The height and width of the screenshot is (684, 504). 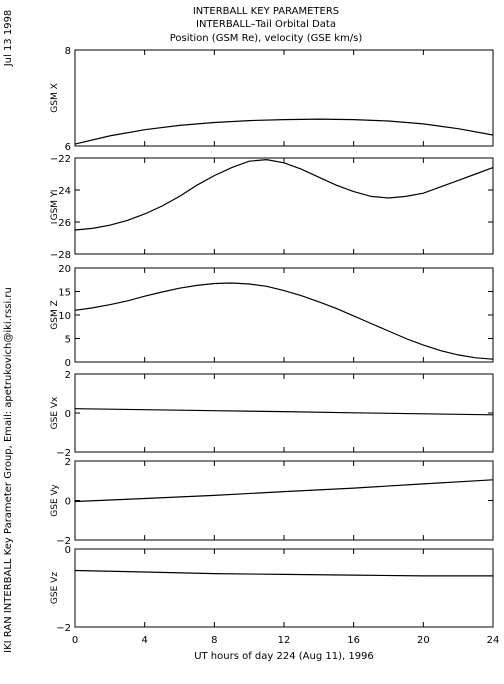 What do you see at coordinates (284, 640) in the screenshot?
I see `x-tick-label: 12` at bounding box center [284, 640].